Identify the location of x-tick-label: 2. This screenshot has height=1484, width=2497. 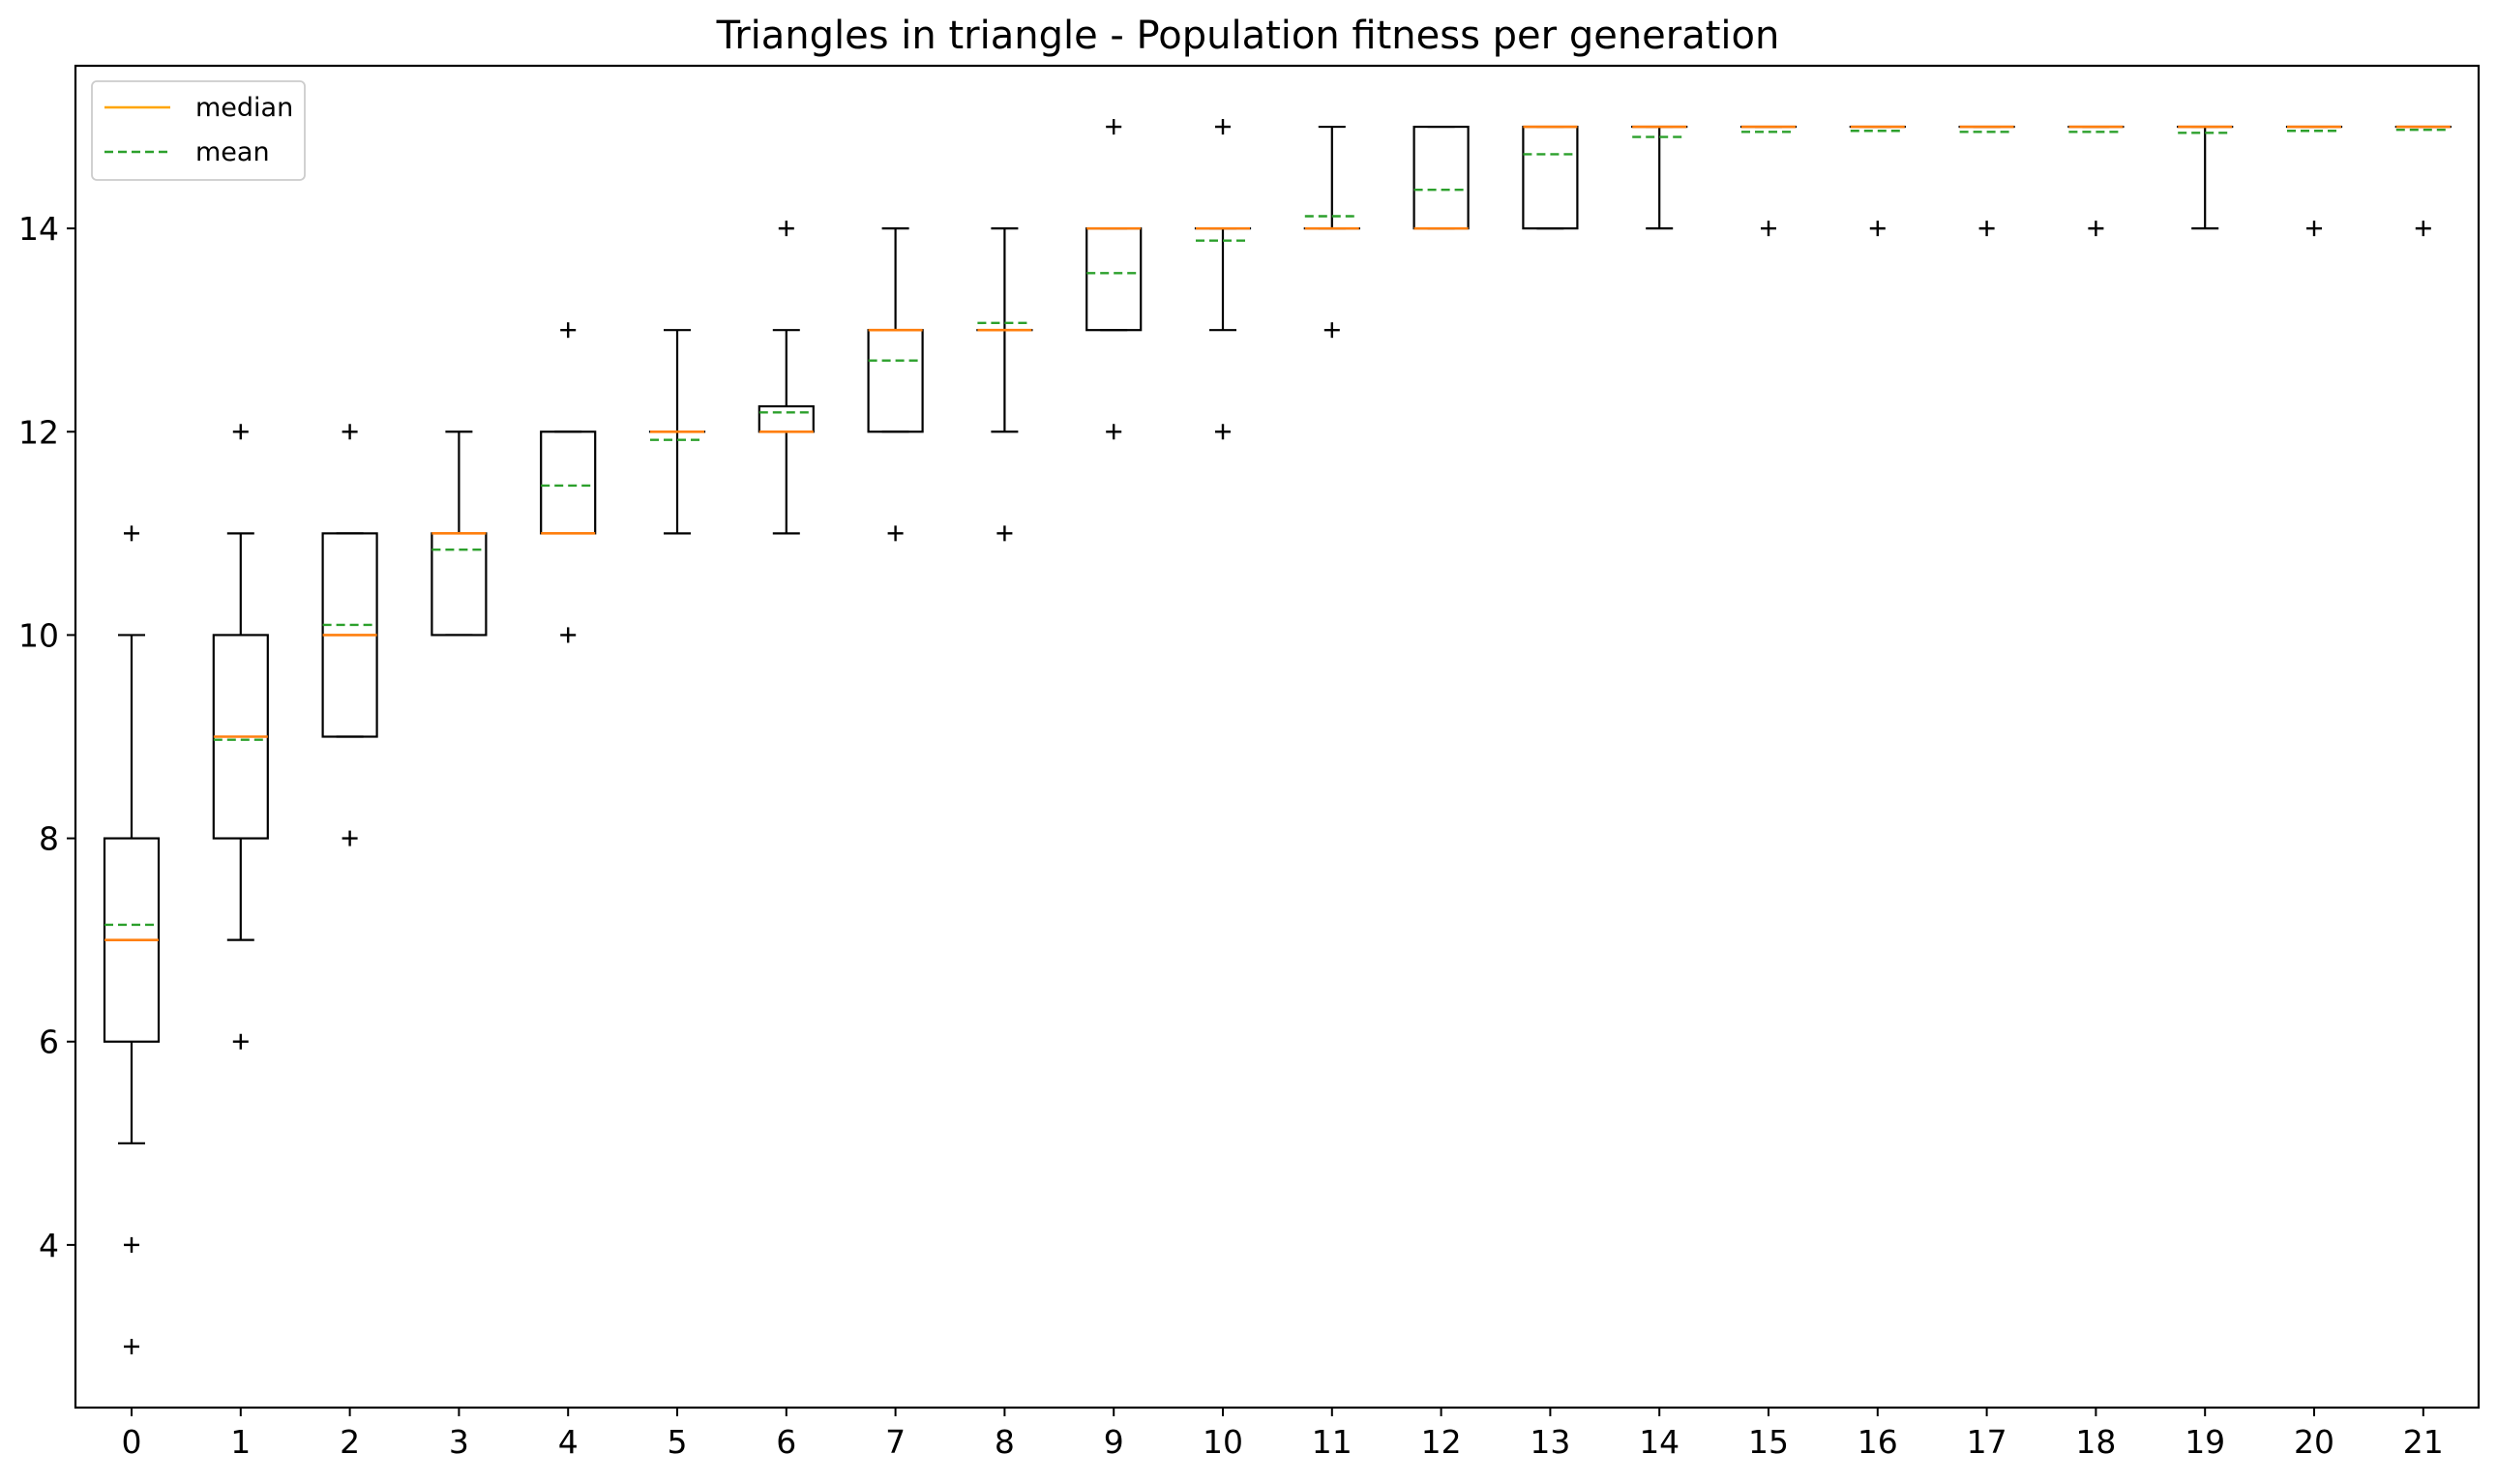
(350, 1442).